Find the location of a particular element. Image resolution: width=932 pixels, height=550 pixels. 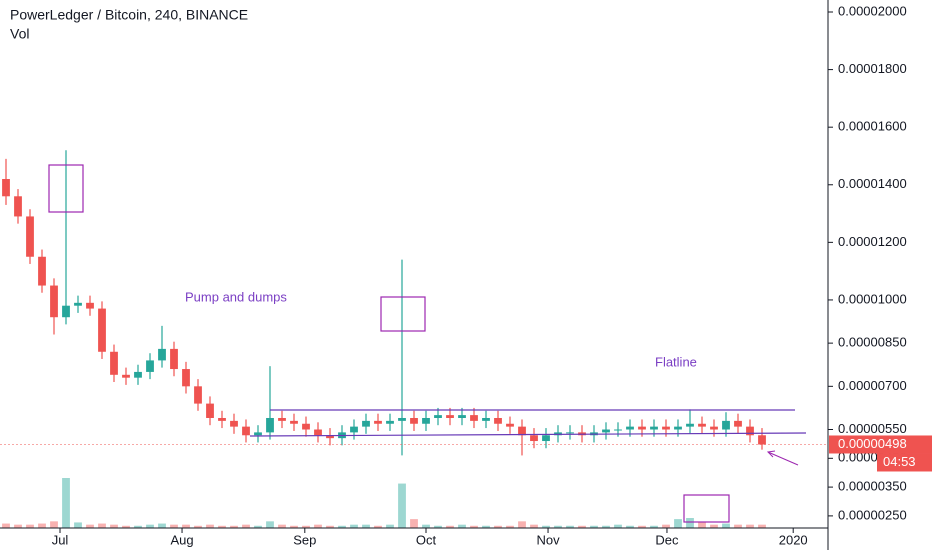

last-price-box is located at coordinates (880, 444).